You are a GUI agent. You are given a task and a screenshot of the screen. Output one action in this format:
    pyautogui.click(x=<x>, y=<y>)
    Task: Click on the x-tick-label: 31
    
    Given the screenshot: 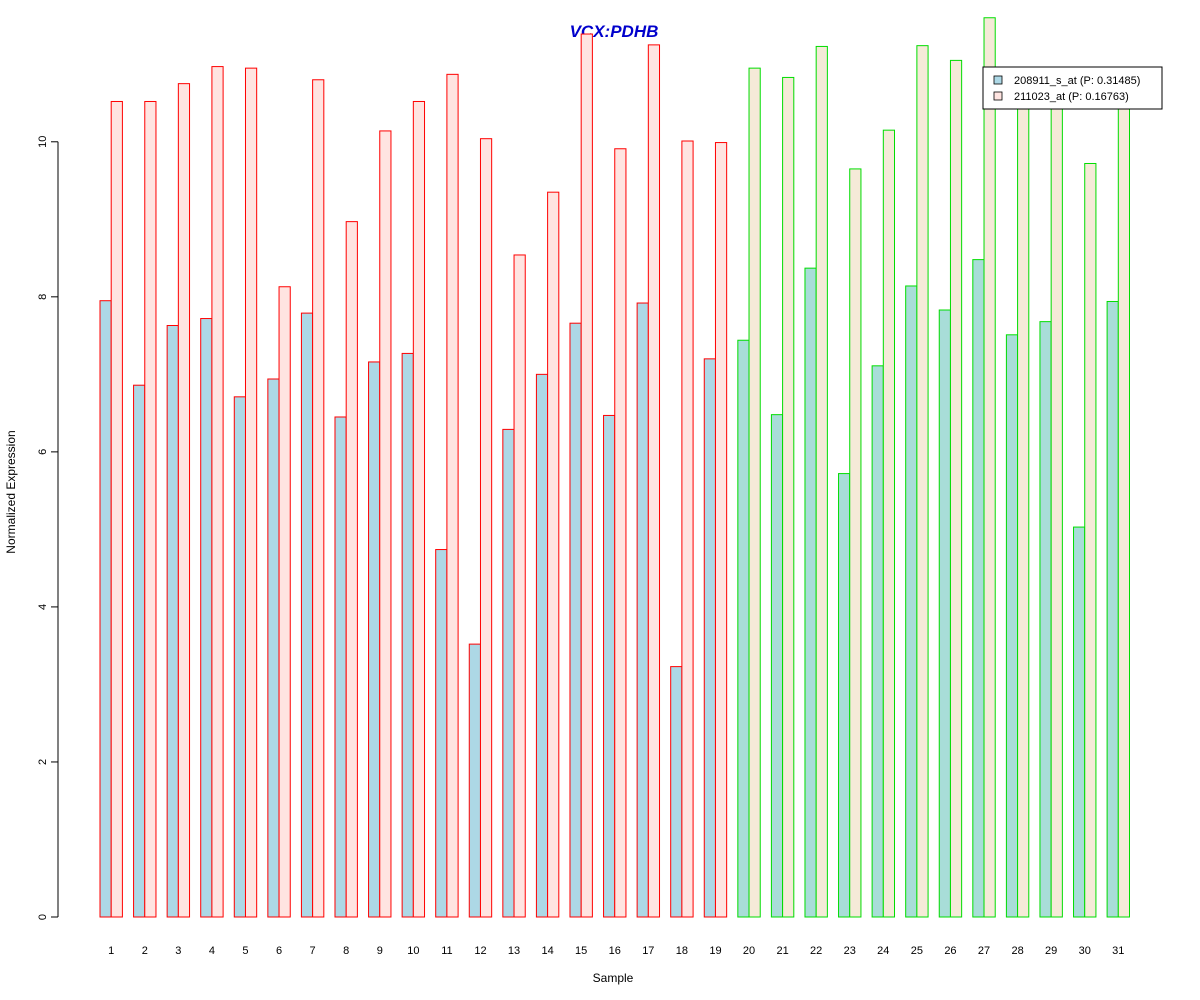 What is the action you would take?
    pyautogui.click(x=1118, y=951)
    